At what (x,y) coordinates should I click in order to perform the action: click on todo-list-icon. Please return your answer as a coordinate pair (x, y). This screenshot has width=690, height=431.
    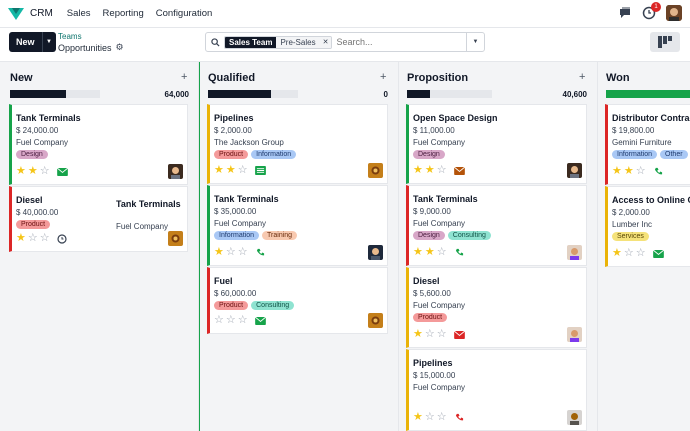
    Looking at the image, I should click on (260, 170).